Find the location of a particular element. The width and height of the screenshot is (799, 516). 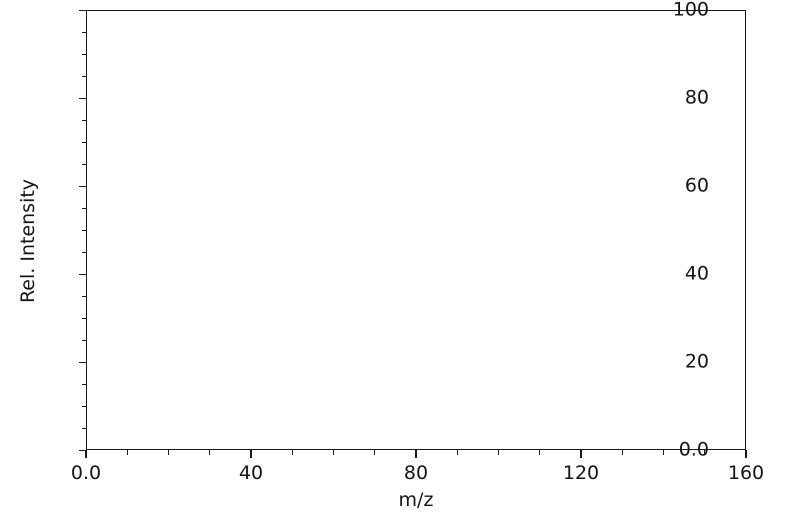

y-tick-label: 80 is located at coordinates (696, 97).